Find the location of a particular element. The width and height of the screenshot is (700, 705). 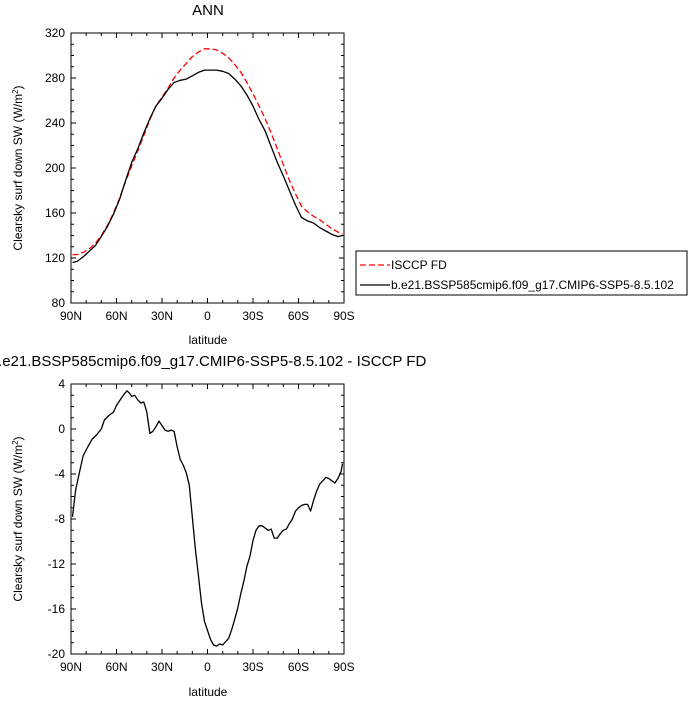

top-panel-title: ANN is located at coordinates (208, 10).